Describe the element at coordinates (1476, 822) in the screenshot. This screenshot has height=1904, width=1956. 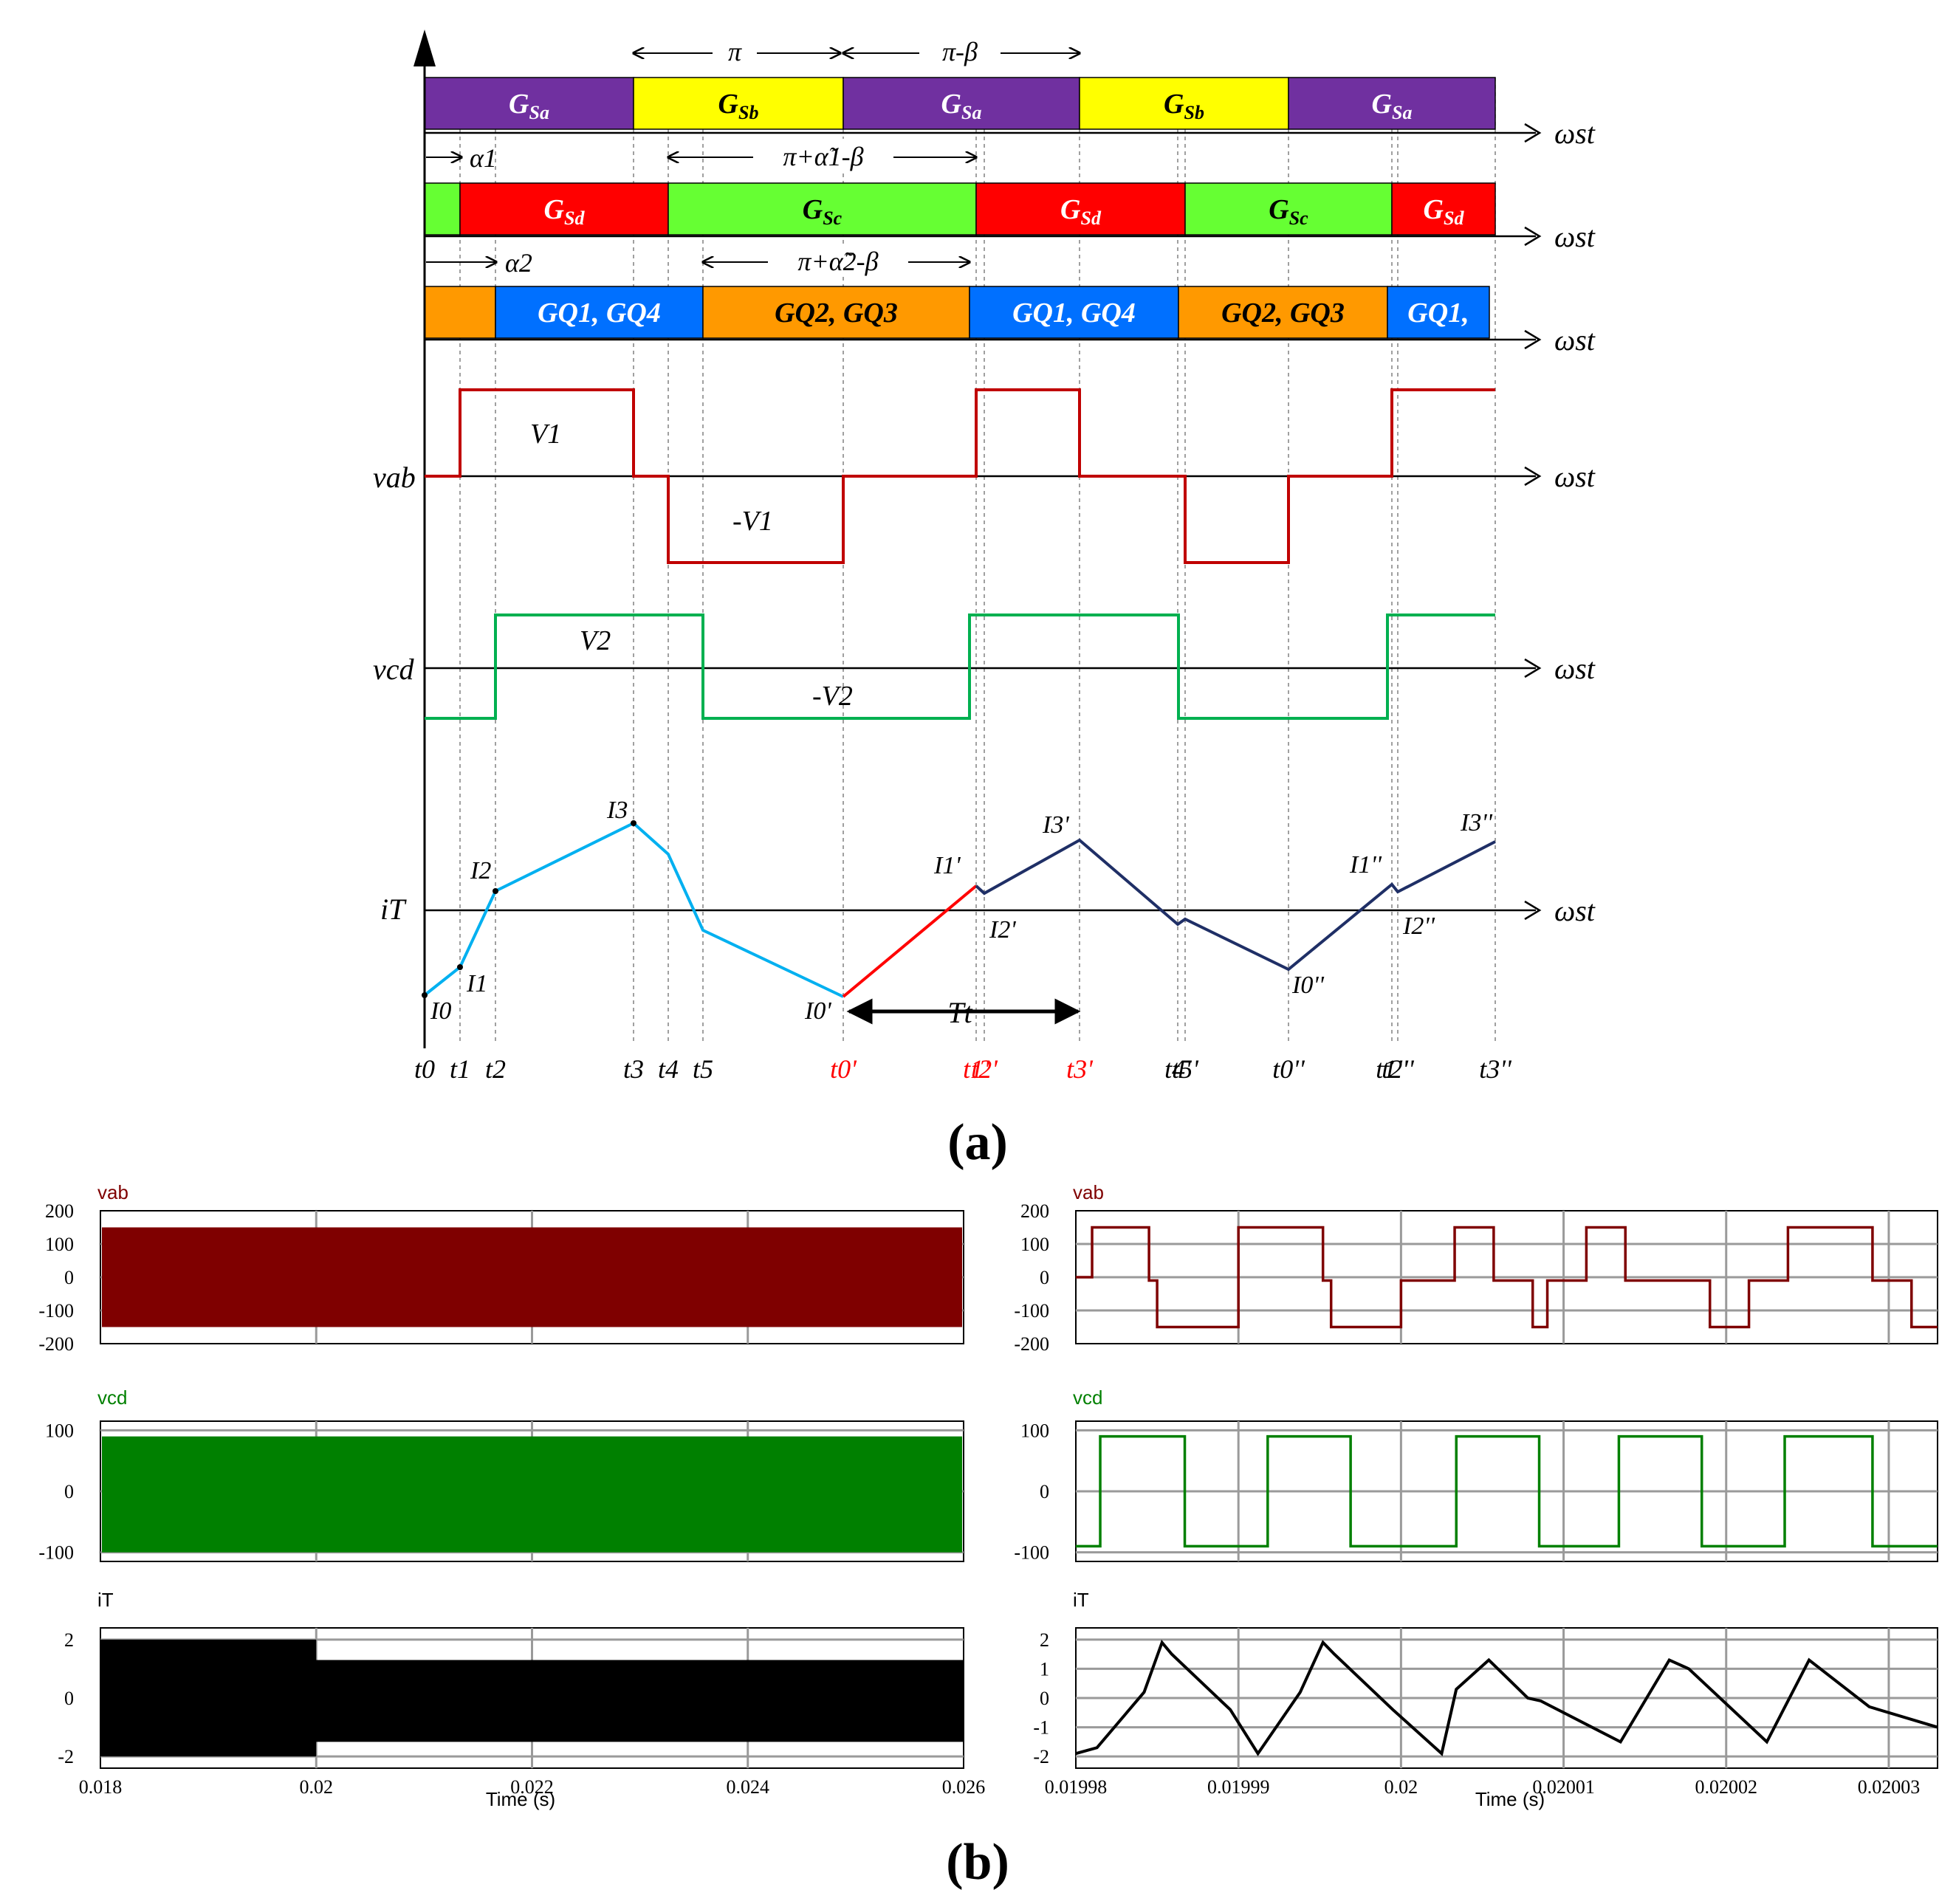
I see `current-point-label: I3''` at that location.